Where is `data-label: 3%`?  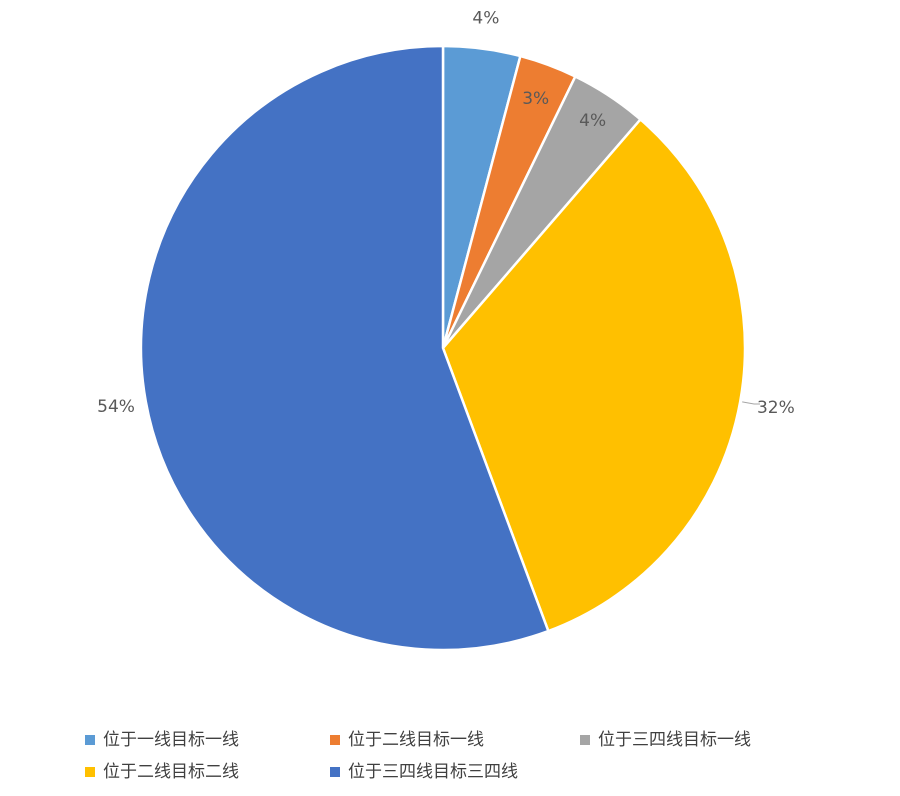 data-label: 3% is located at coordinates (535, 99).